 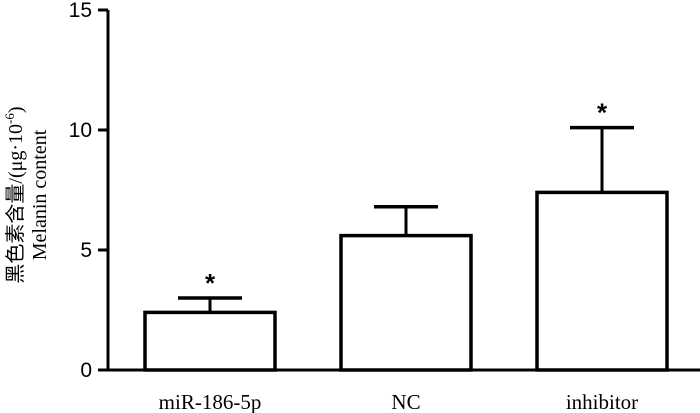 What do you see at coordinates (602, 401) in the screenshot?
I see `x-tick-label: inhibitor` at bounding box center [602, 401].